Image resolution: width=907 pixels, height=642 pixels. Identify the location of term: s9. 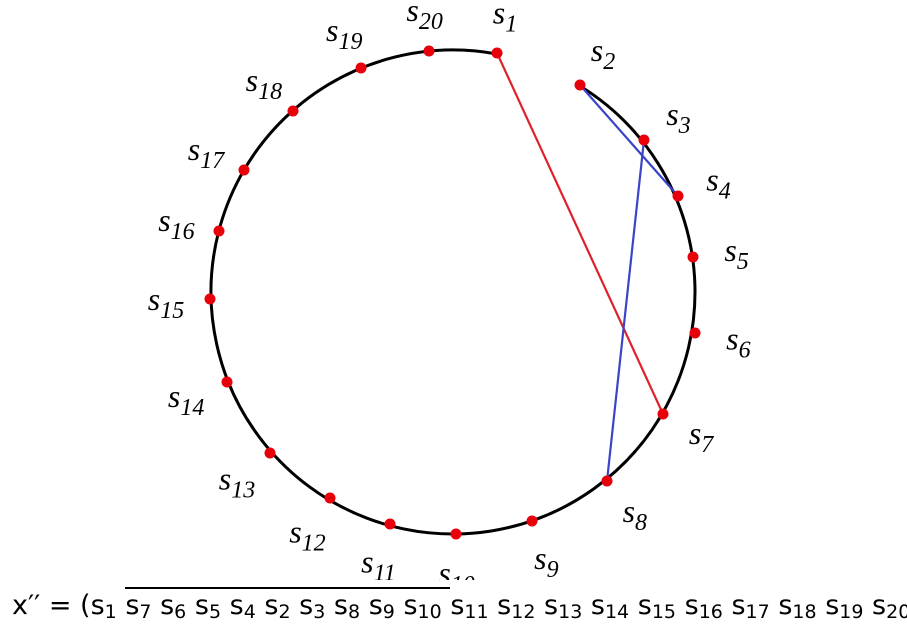
(381, 606).